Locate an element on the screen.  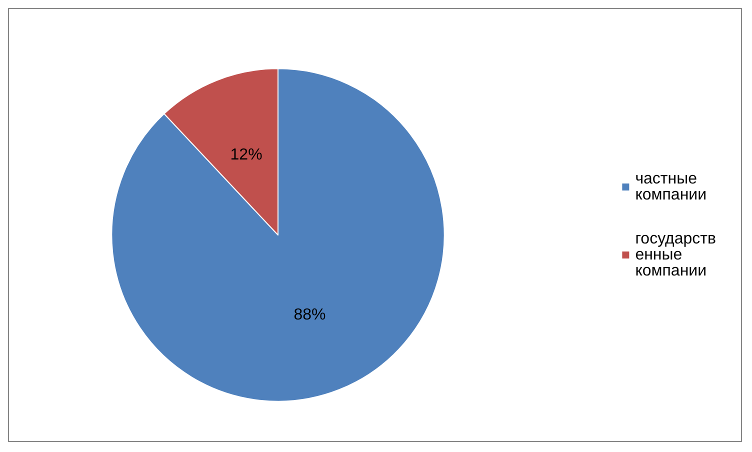
legend-label: частные компании is located at coordinates (671, 187).